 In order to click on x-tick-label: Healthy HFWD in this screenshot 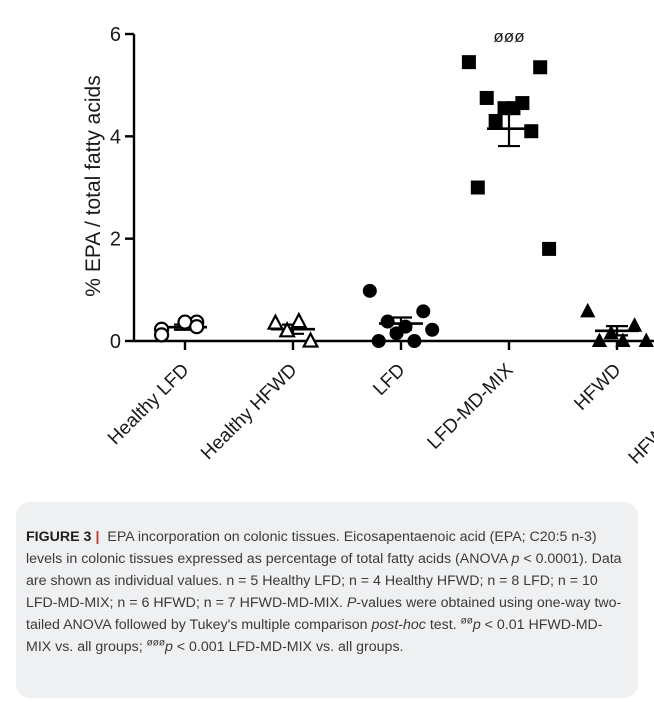, I will do `click(249, 412)`.